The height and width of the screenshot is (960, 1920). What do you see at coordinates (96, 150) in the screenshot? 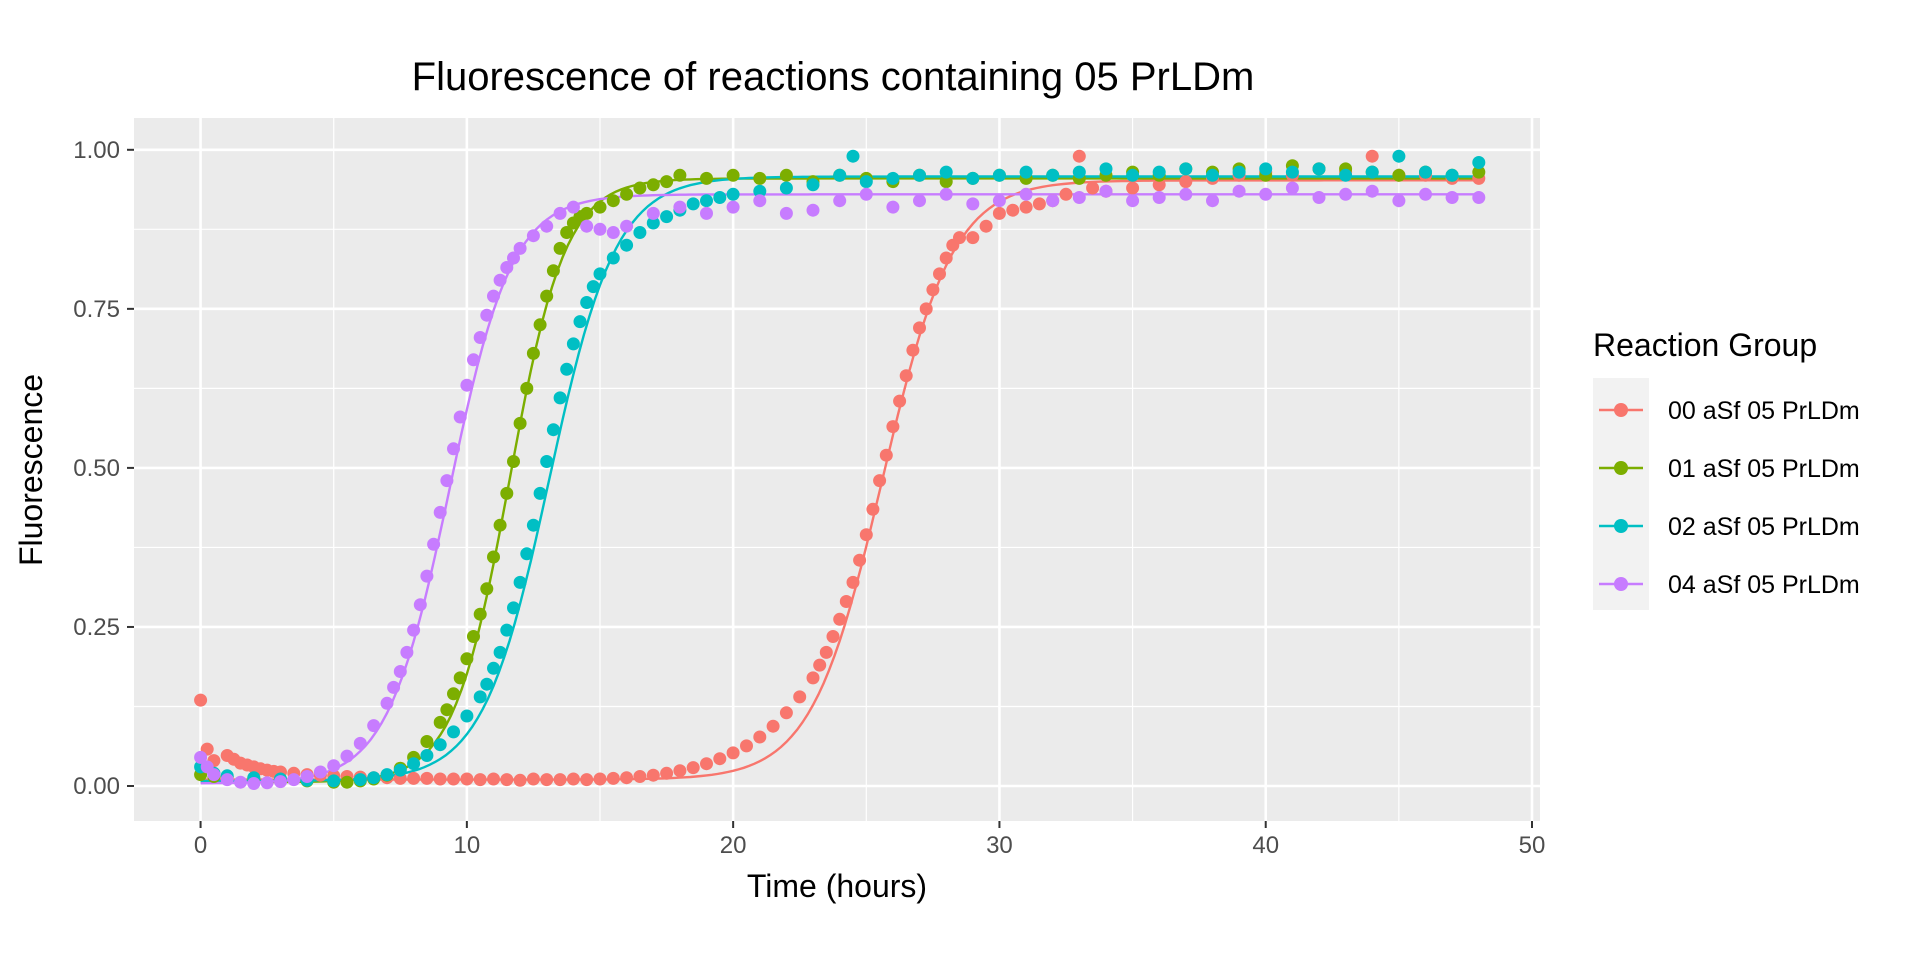
I see `y-tick-label: 1.00` at bounding box center [96, 150].